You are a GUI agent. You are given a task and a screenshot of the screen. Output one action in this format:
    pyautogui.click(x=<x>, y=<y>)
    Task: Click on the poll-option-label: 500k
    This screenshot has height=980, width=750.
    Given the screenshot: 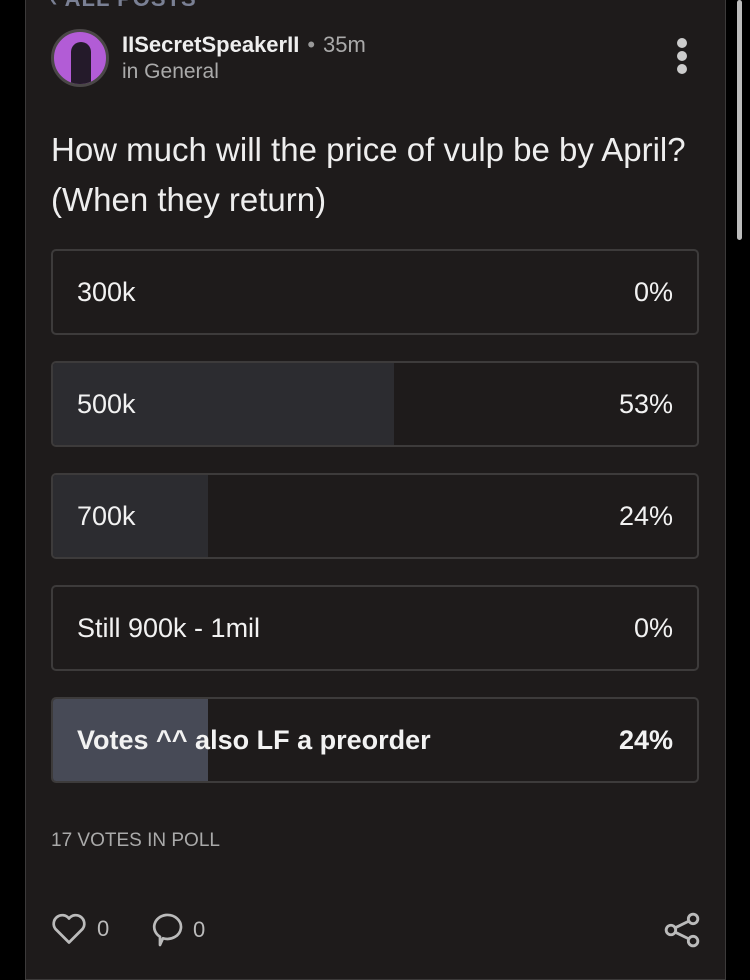 What is the action you would take?
    pyautogui.click(x=106, y=404)
    